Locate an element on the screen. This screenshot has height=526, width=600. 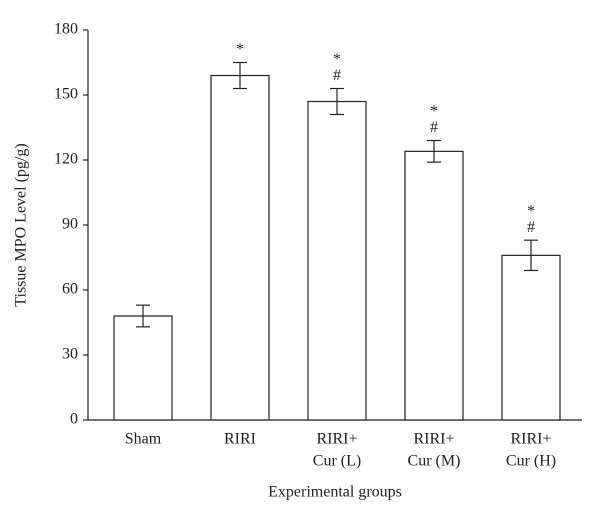
y-tick-label: 60 is located at coordinates (70, 289).